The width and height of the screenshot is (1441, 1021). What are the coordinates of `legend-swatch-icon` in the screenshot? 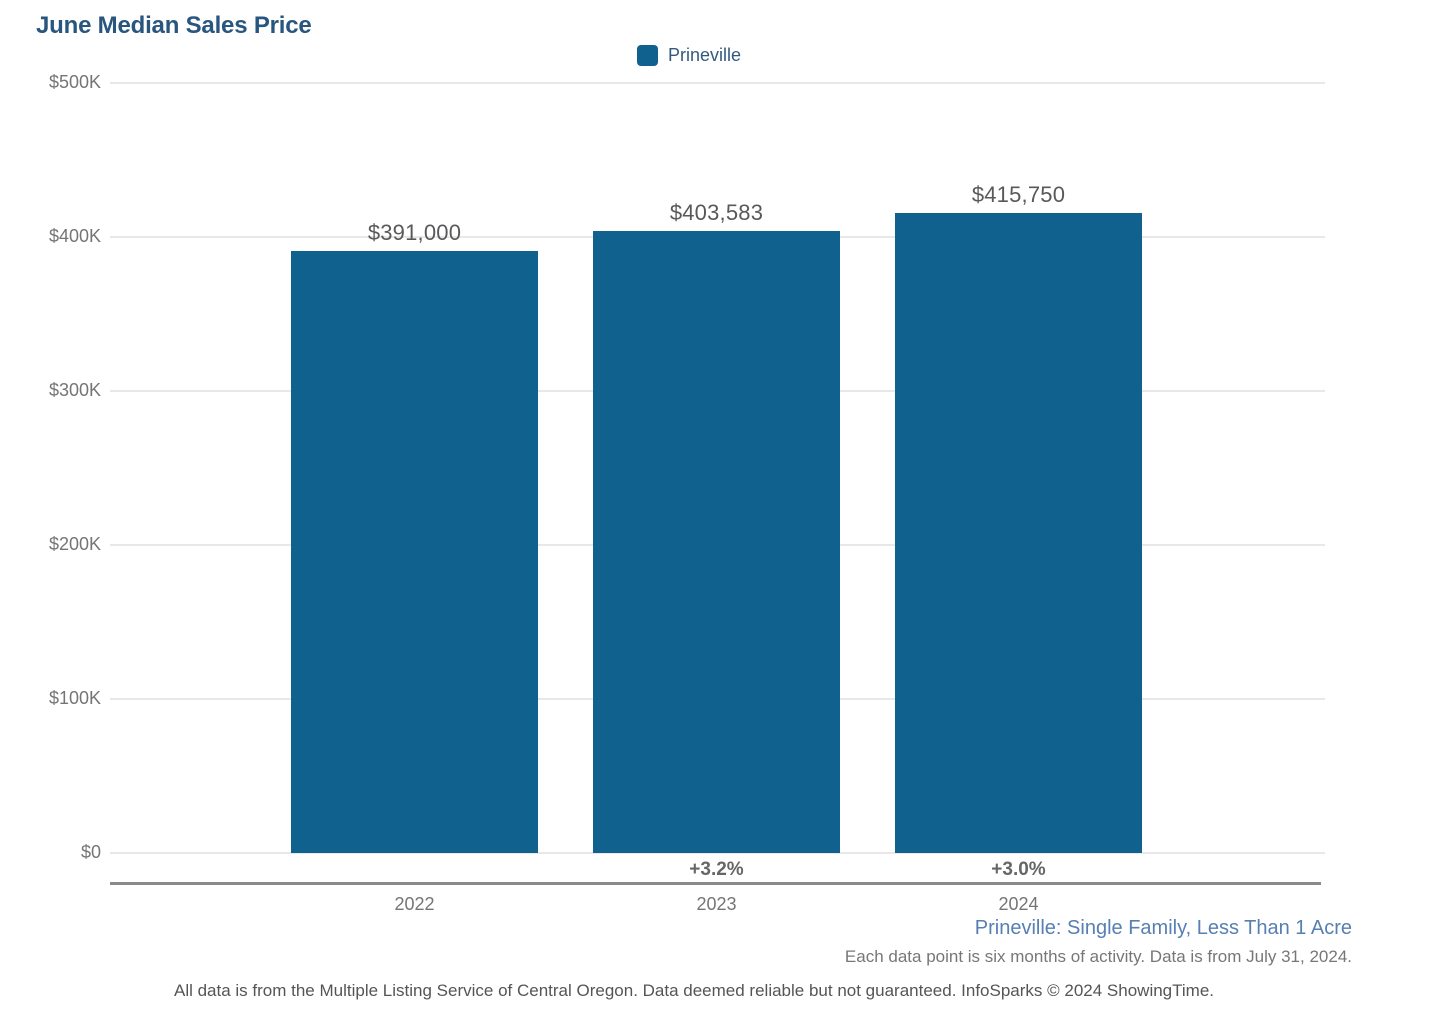 It's located at (647, 55).